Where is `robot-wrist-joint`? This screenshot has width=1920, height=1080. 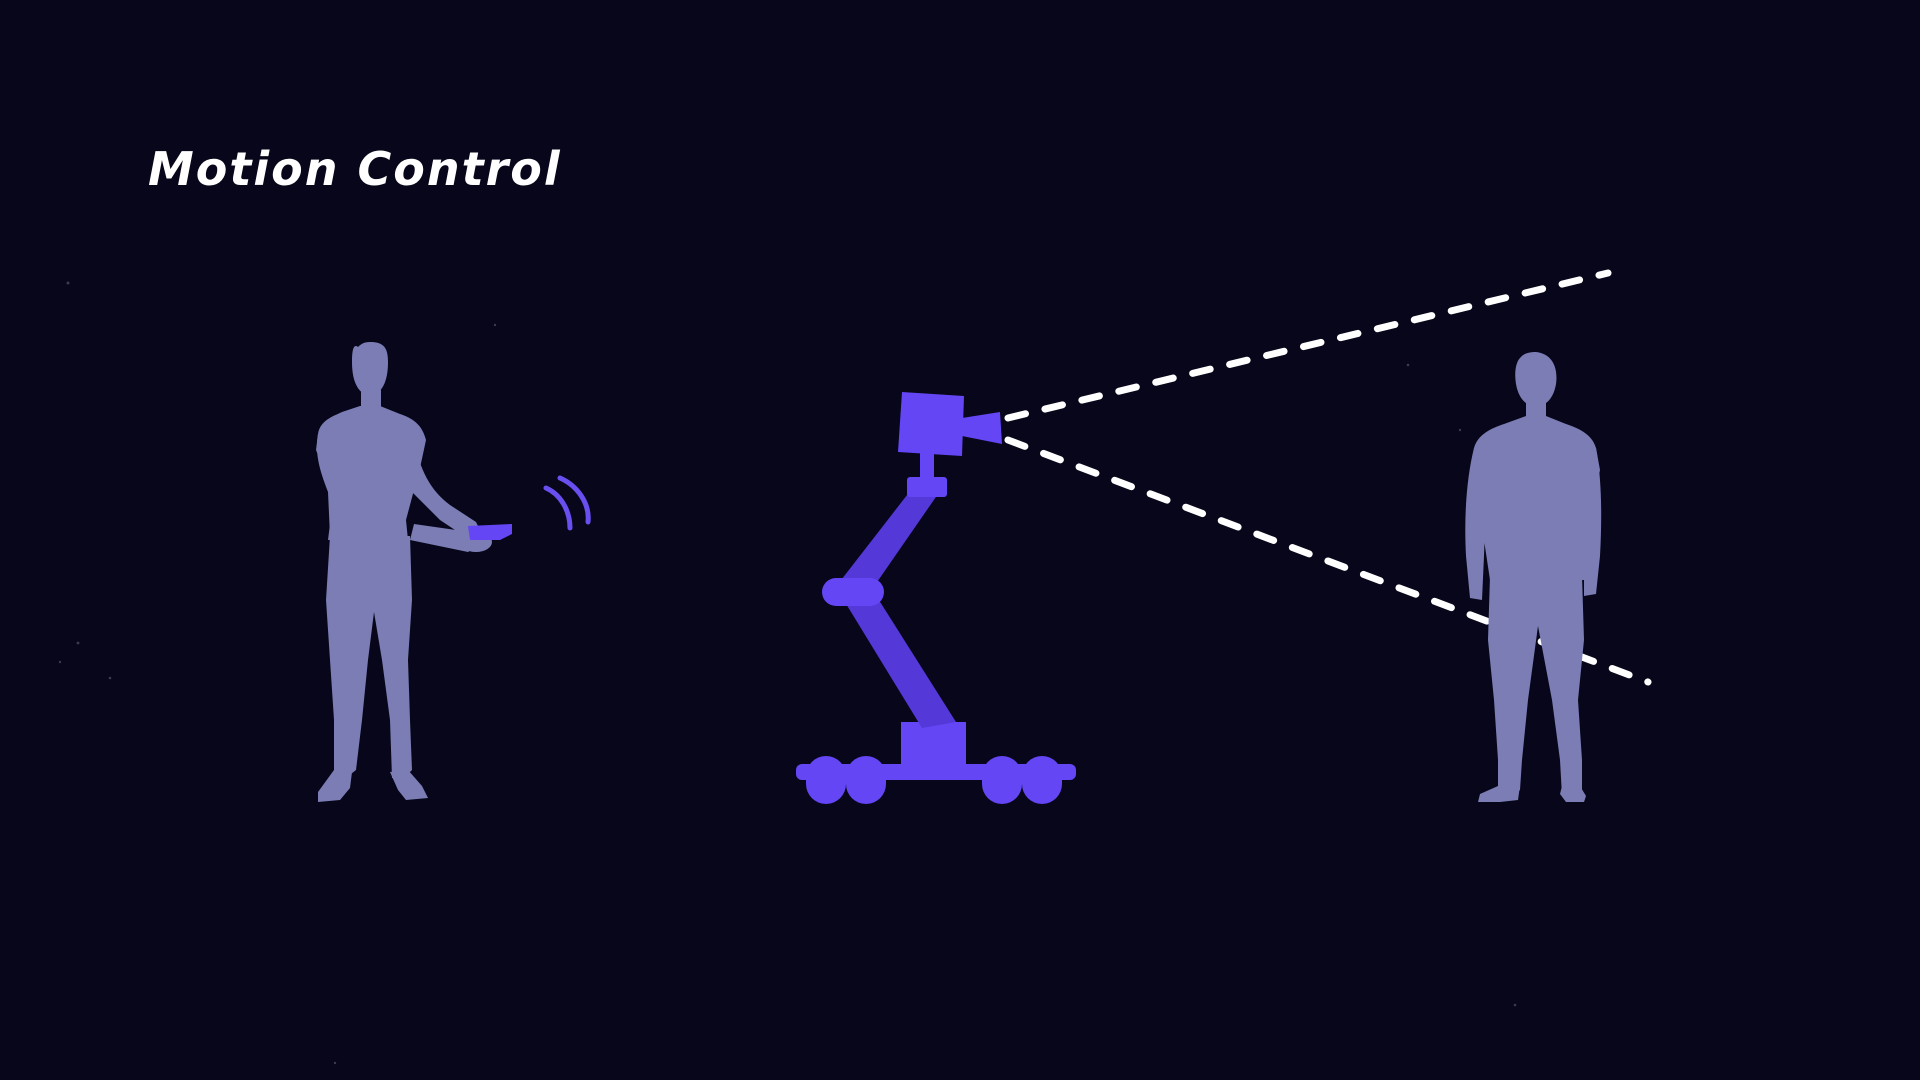 robot-wrist-joint is located at coordinates (927, 487).